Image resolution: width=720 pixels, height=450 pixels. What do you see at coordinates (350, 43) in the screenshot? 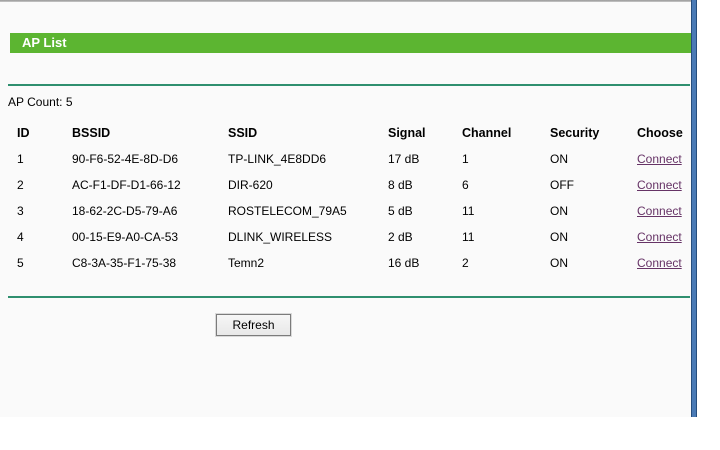
I see `page-title: AP List` at bounding box center [350, 43].